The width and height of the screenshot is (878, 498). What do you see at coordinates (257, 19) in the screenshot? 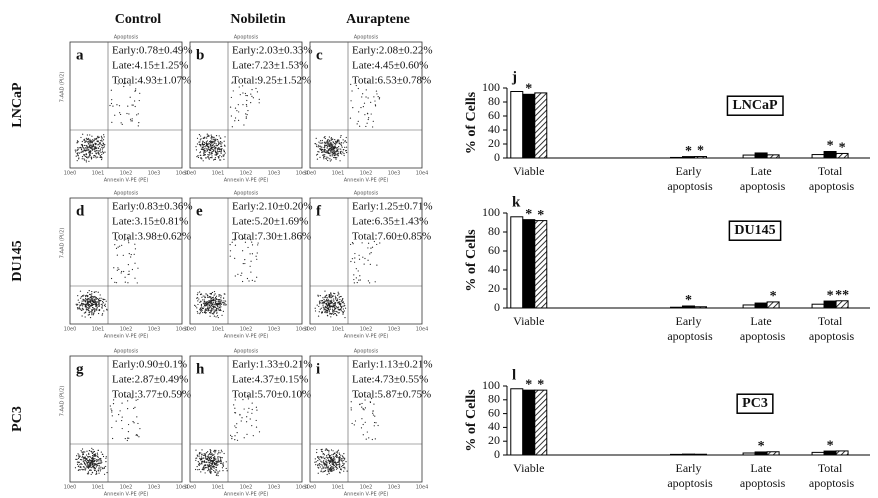
I see `column-header: Nobiletin` at bounding box center [257, 19].